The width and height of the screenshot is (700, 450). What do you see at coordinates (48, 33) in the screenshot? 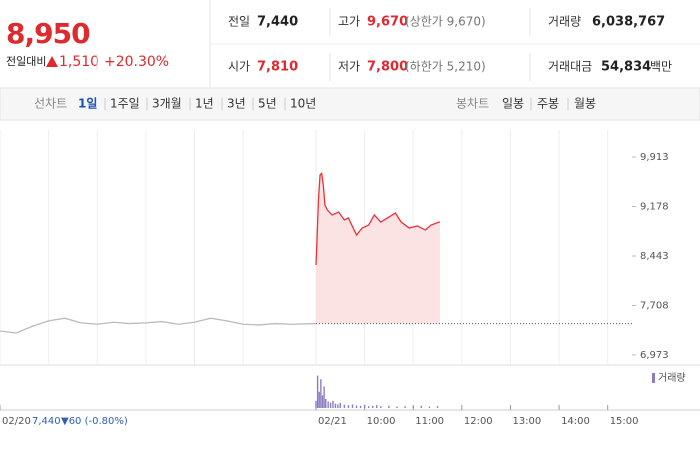
I see `current-price: 8,950` at bounding box center [48, 33].